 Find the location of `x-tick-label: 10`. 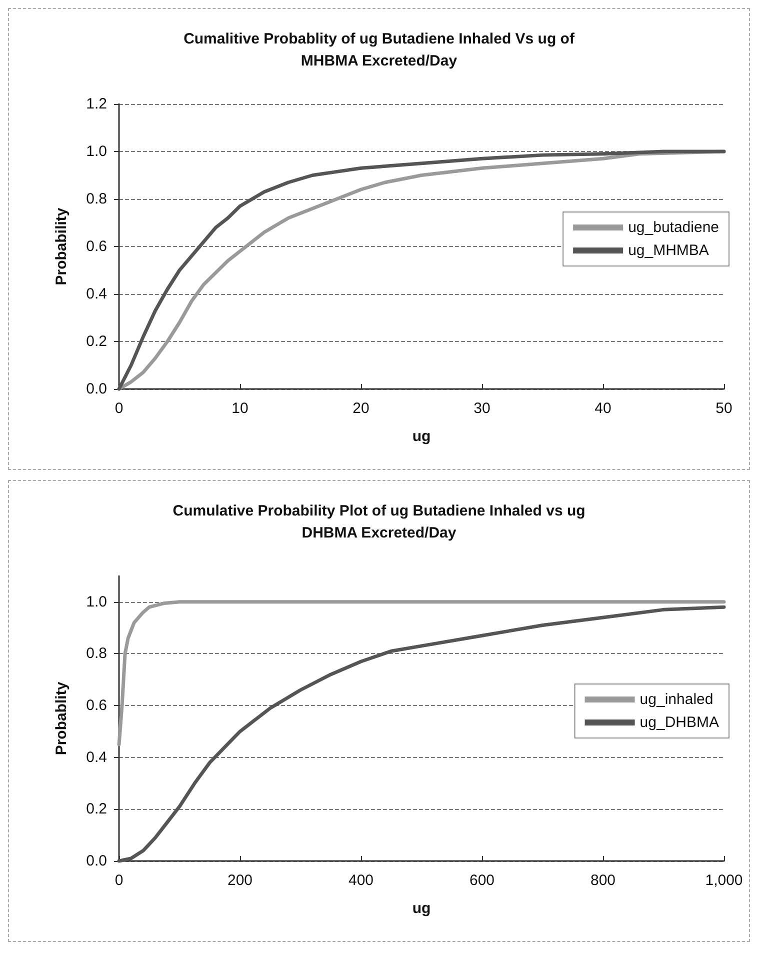

x-tick-label: 10 is located at coordinates (240, 408).